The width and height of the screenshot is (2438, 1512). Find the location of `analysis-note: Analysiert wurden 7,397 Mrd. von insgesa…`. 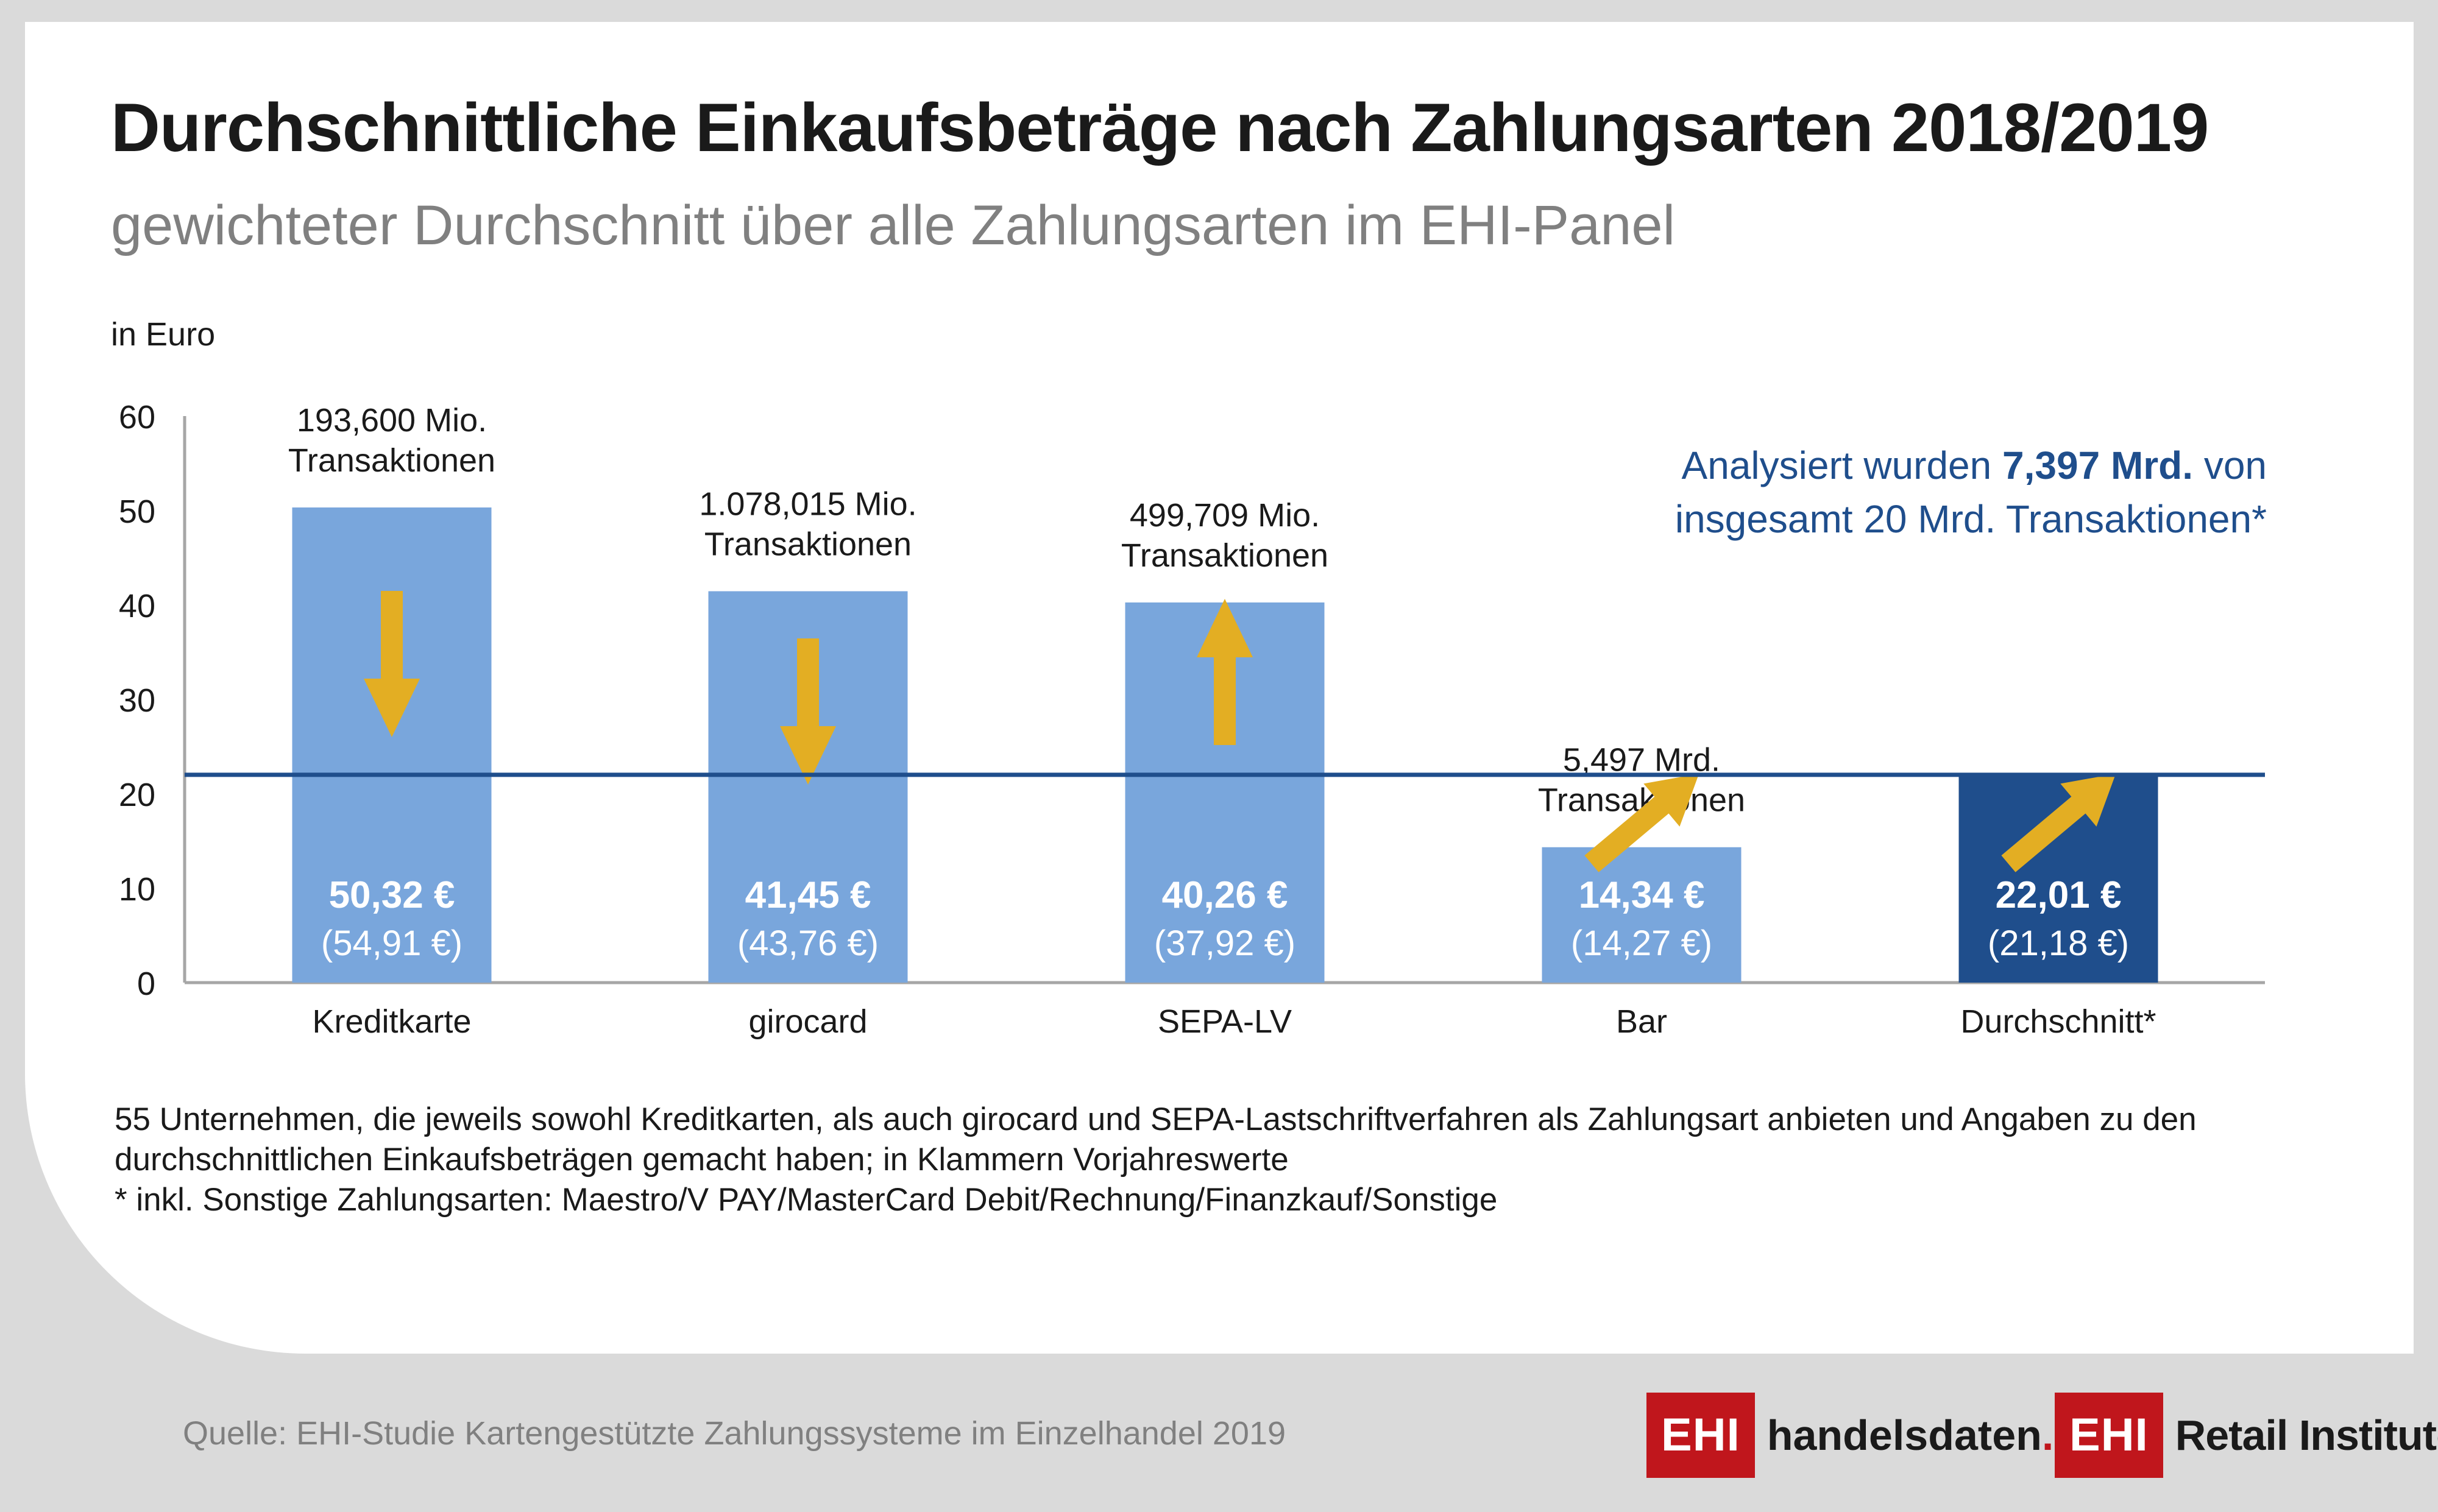

analysis-note: Analysiert wurden 7,397 Mrd. von insgesa… is located at coordinates (1804, 493).